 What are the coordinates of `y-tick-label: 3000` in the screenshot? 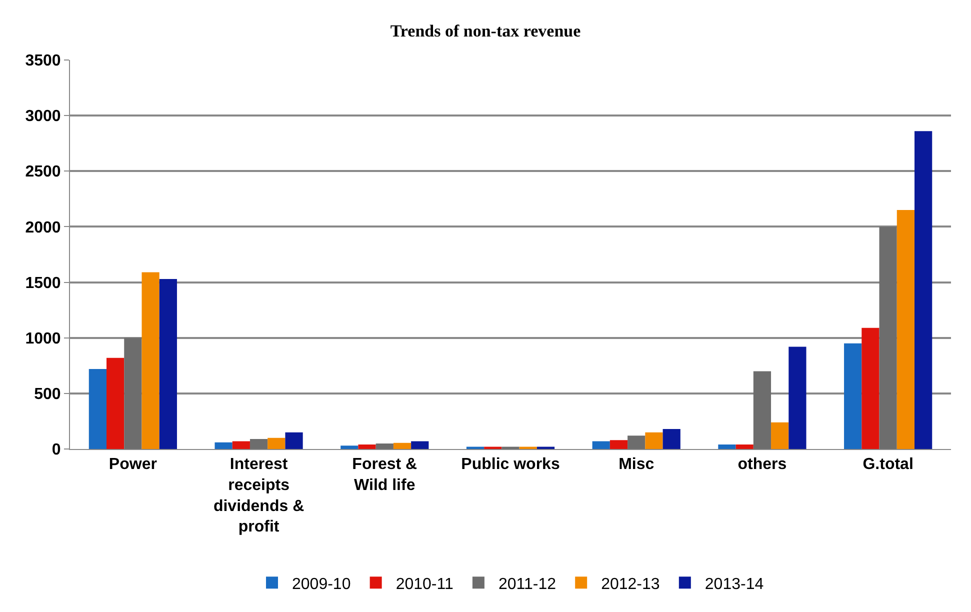 It's located at (43, 117).